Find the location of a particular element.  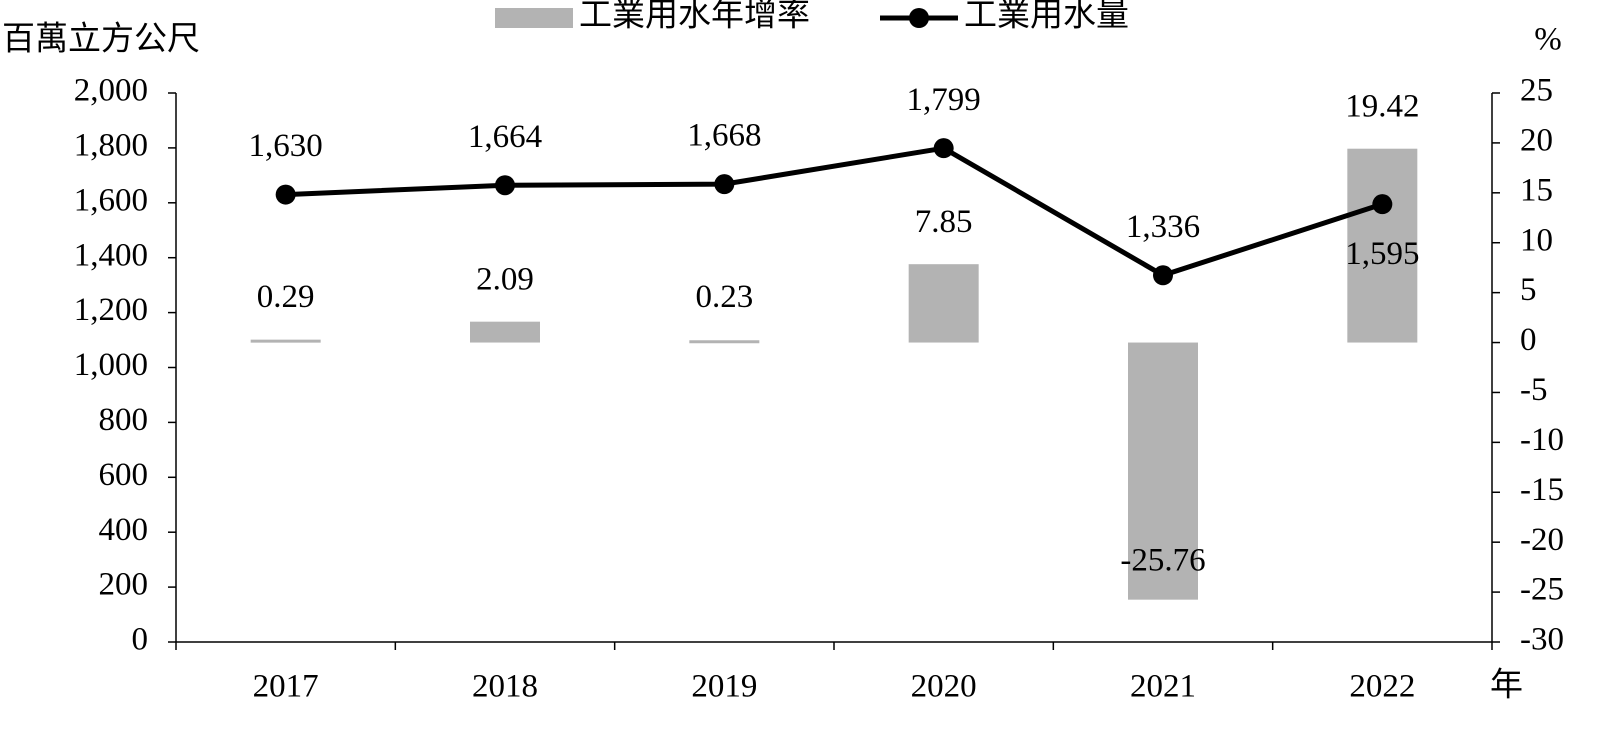

x-tick-label: 2017 is located at coordinates (286, 687).